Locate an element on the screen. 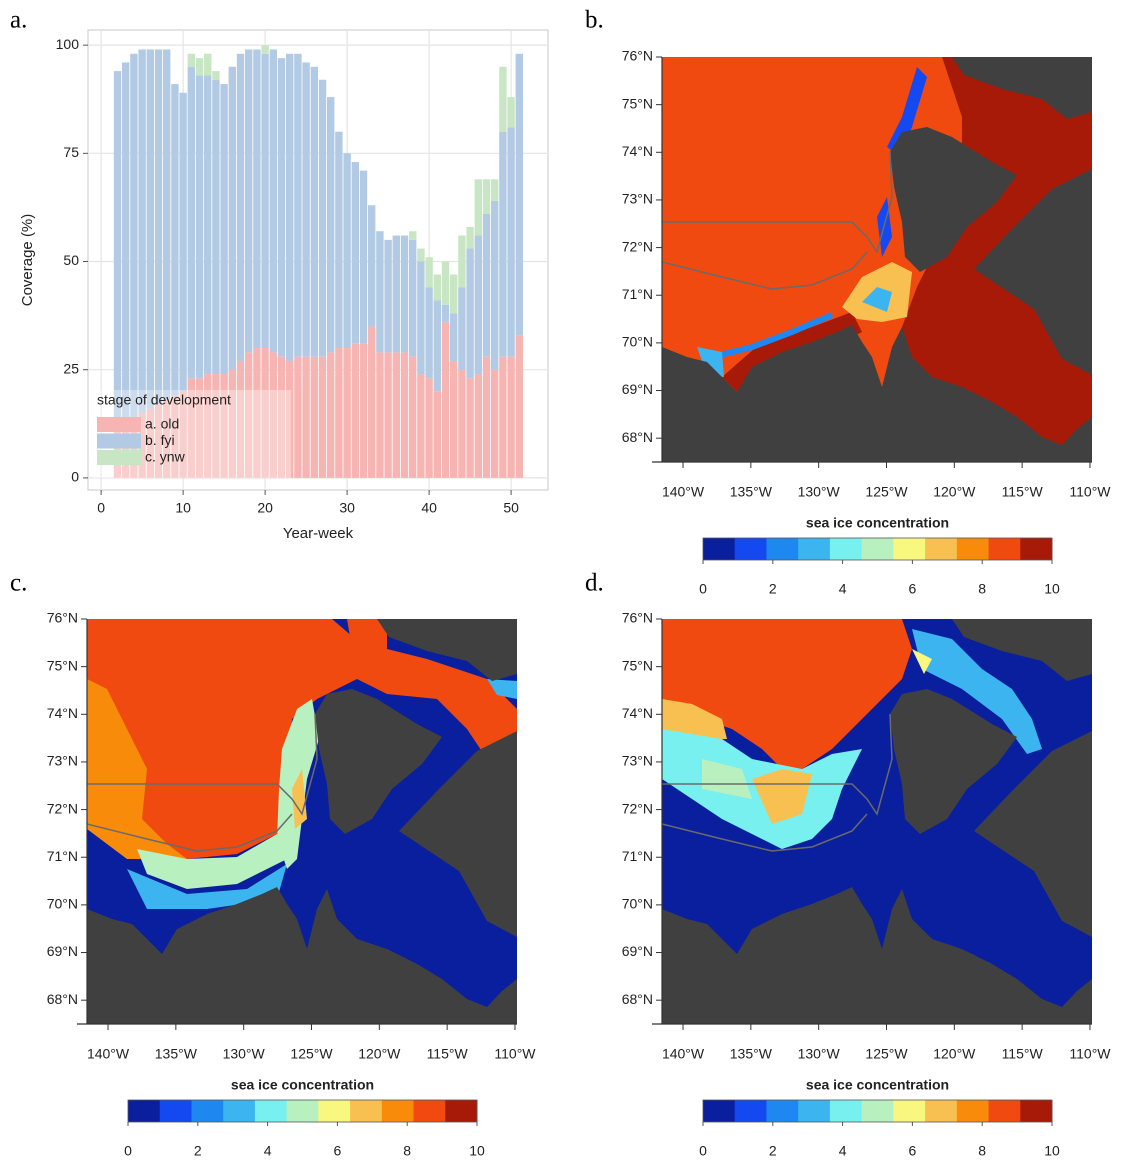  colorbar-tick-label: 2 is located at coordinates (198, 1151).